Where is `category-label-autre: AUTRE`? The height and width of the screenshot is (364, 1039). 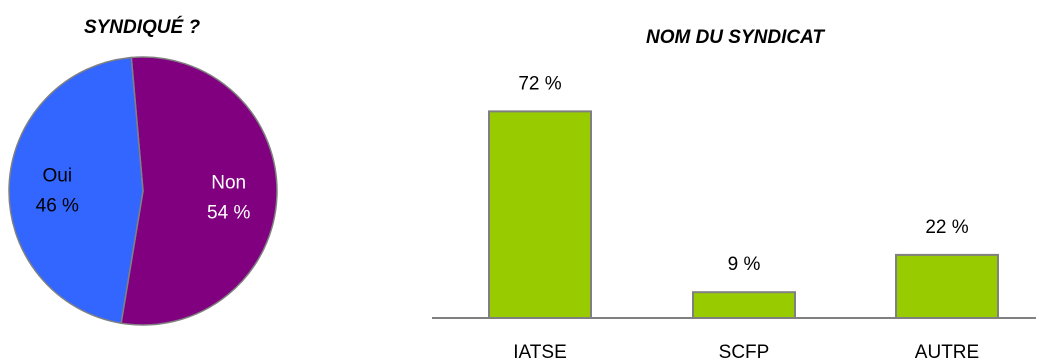
category-label-autre: AUTRE is located at coordinates (947, 352).